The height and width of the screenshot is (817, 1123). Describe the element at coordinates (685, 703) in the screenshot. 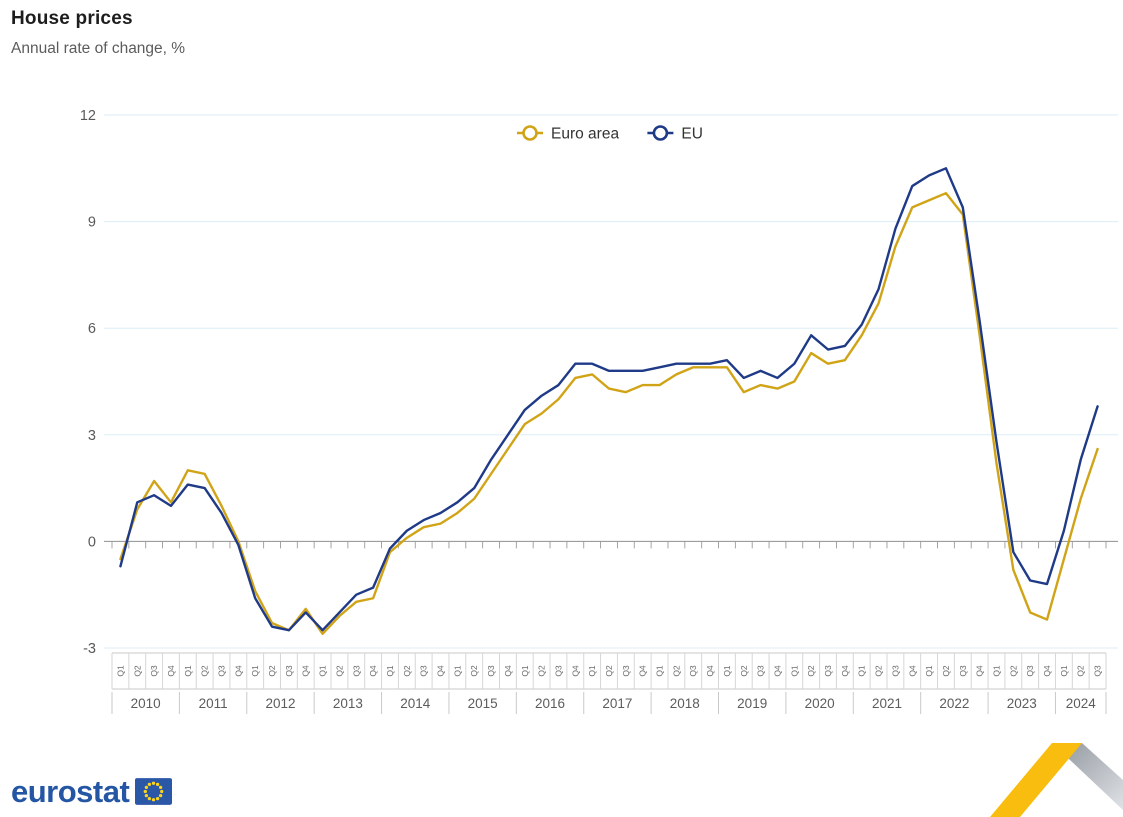

I see `svg-text: 2018` at that location.